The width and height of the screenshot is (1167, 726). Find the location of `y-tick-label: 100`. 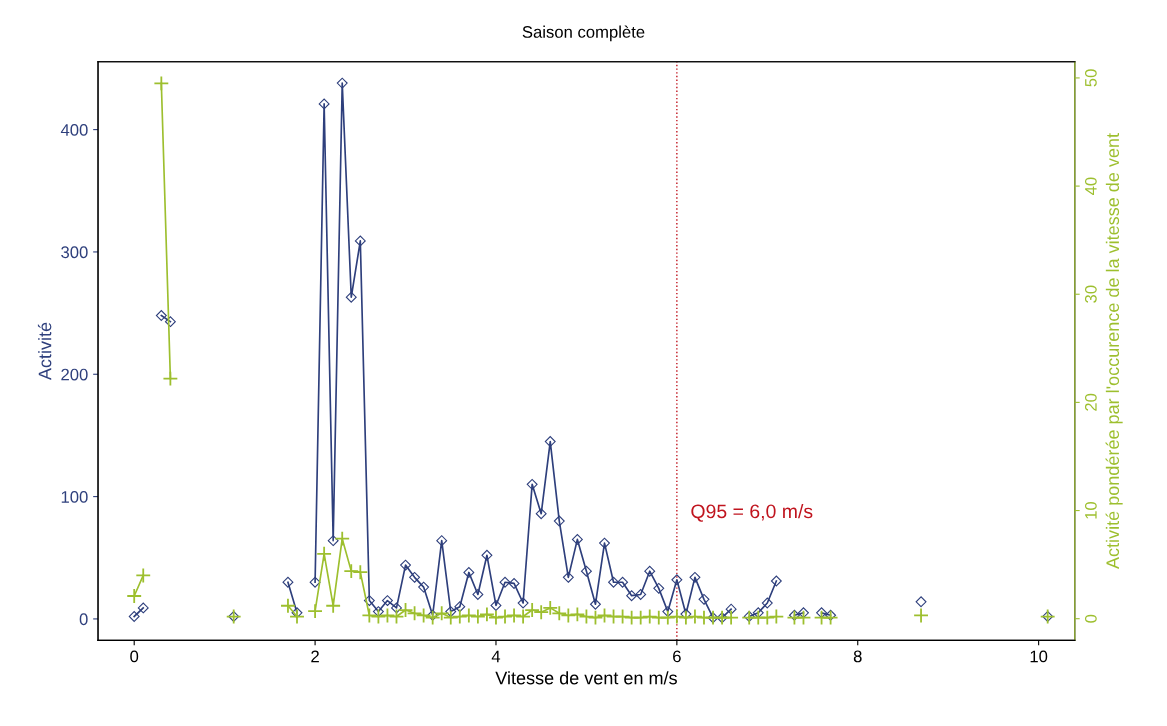

y-tick-label: 100 is located at coordinates (74, 497).